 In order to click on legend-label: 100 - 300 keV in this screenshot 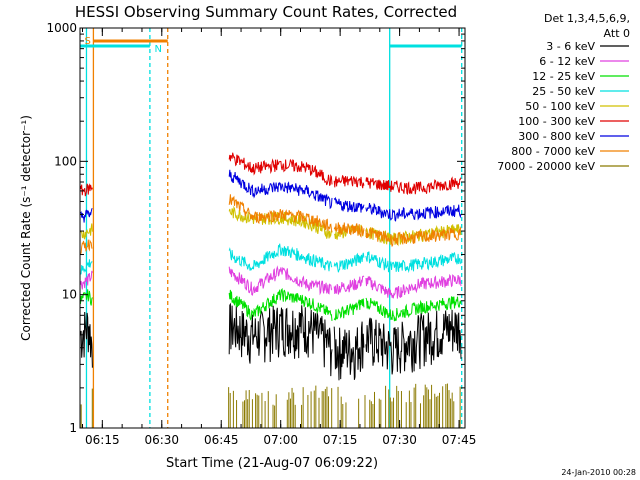, I will do `click(556, 121)`.